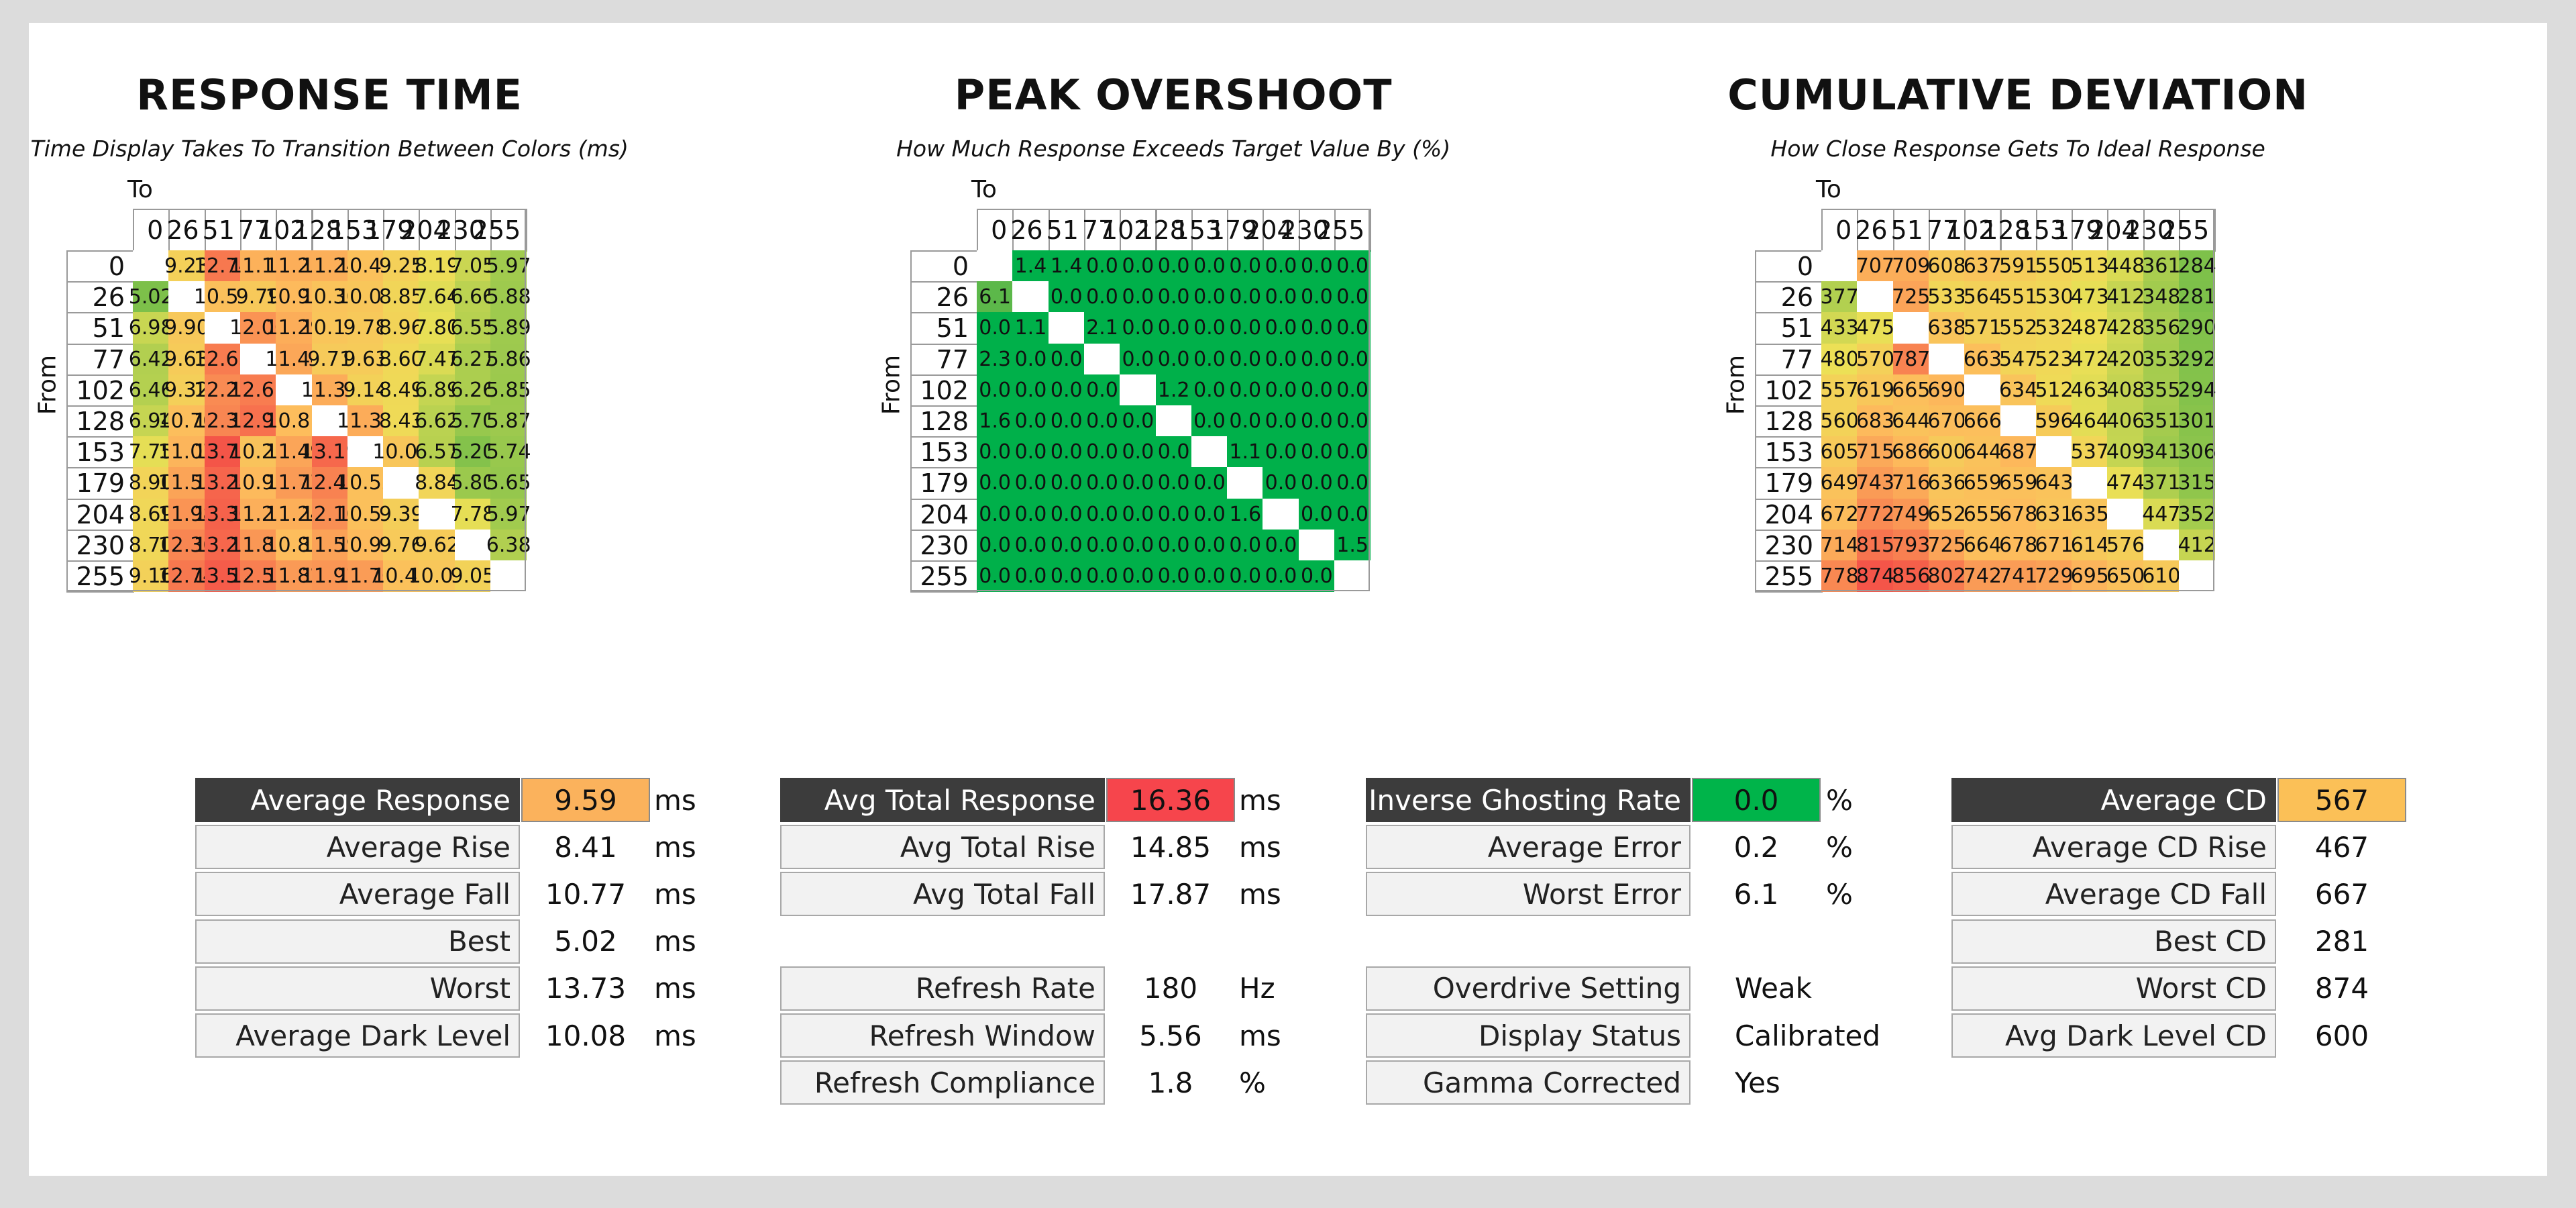  I want to click on stat-label: Average Response, so click(357, 800).